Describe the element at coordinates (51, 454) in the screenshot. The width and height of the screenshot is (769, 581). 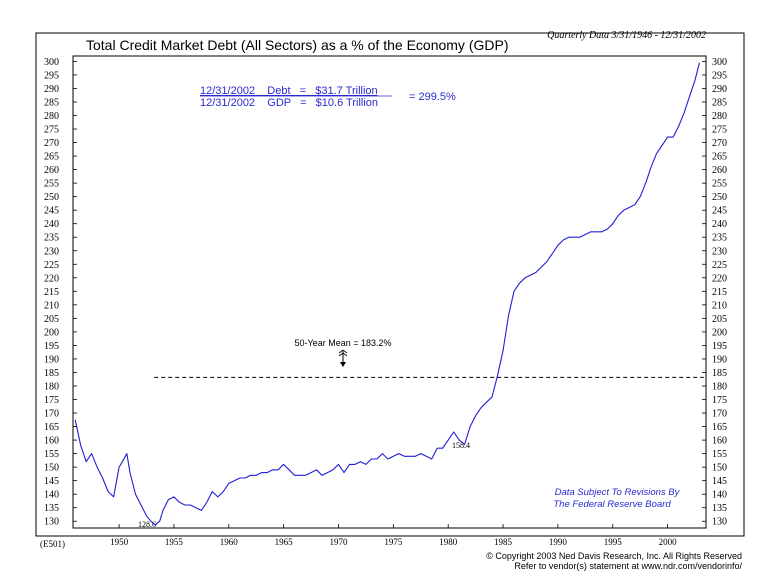
I see `y-tick-label-left: 155` at that location.